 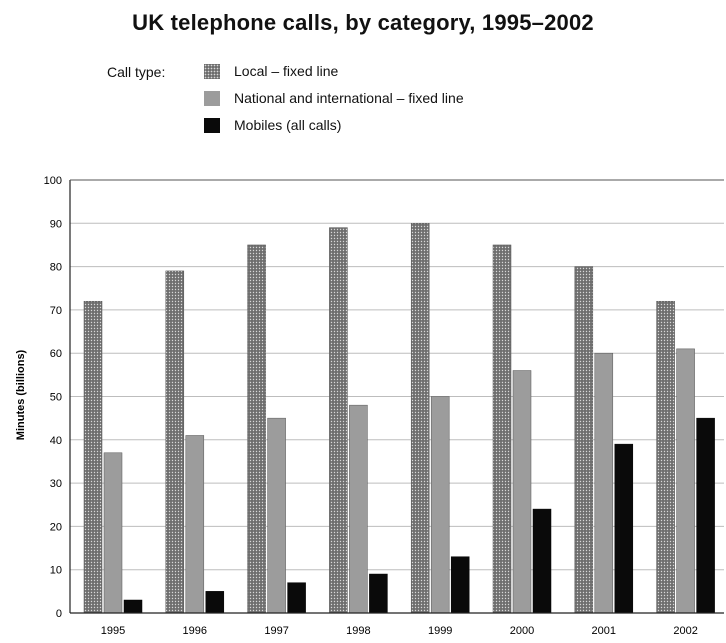 I want to click on x-tick-label: 1995, so click(x=113, y=631).